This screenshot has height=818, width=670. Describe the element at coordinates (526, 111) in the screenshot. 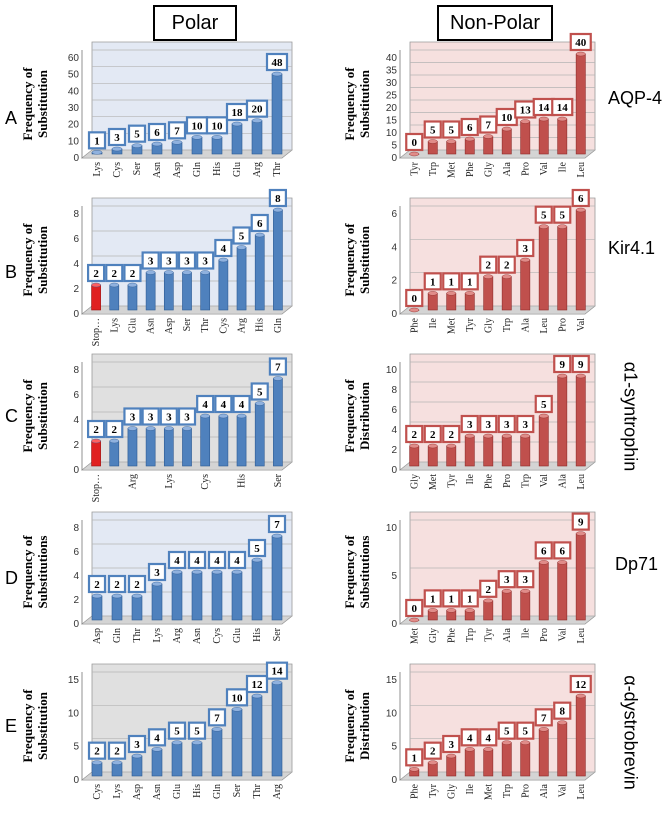

I see `data-label: 13` at that location.